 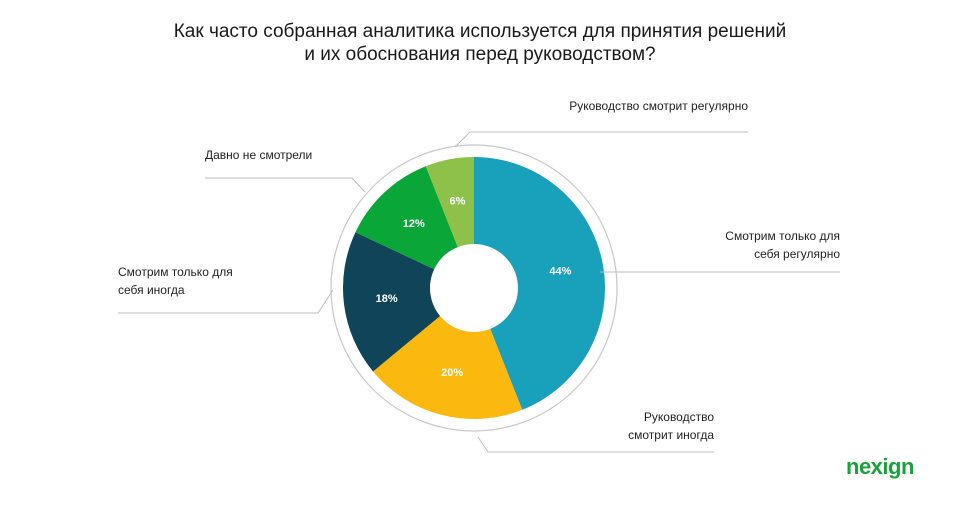 I want to click on value-label: 18%, so click(x=387, y=299).